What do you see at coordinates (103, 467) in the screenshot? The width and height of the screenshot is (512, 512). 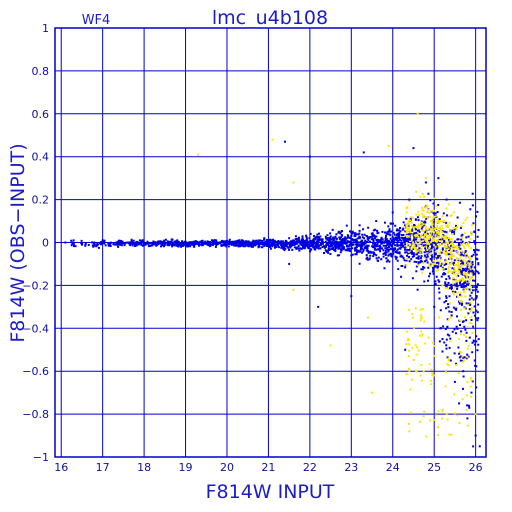 I see `x-tick-label: 17` at bounding box center [103, 467].